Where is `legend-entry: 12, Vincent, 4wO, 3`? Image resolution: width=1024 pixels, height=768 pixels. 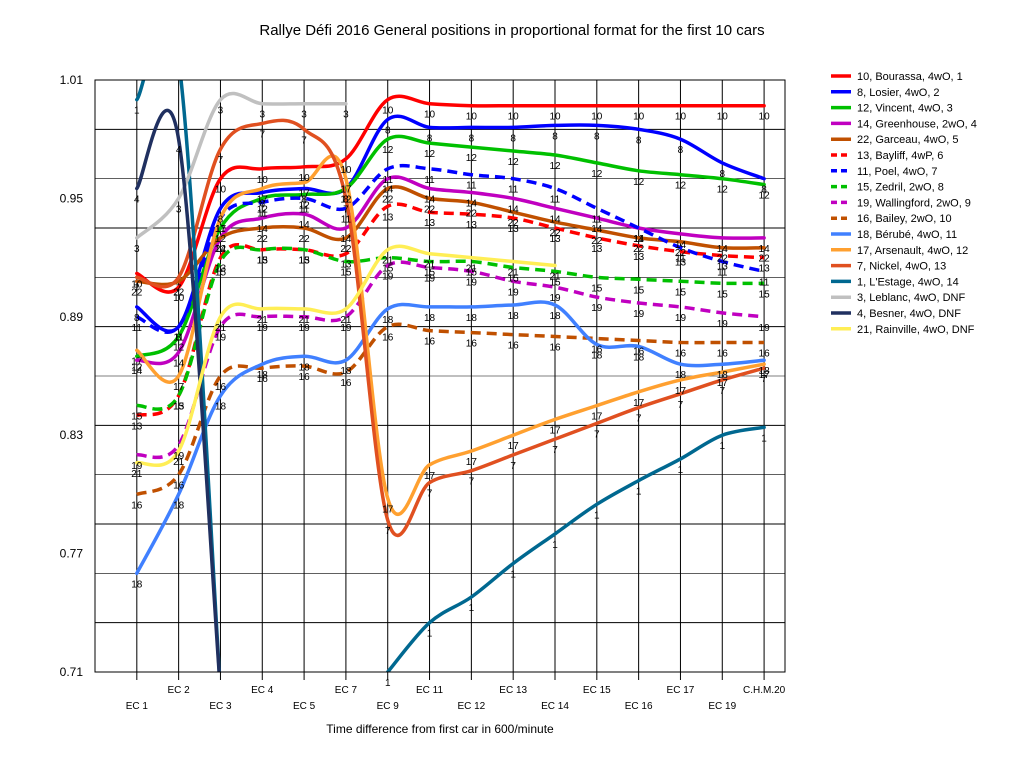
legend-entry: 12, Vincent, 4wO, 3 is located at coordinates (905, 109).